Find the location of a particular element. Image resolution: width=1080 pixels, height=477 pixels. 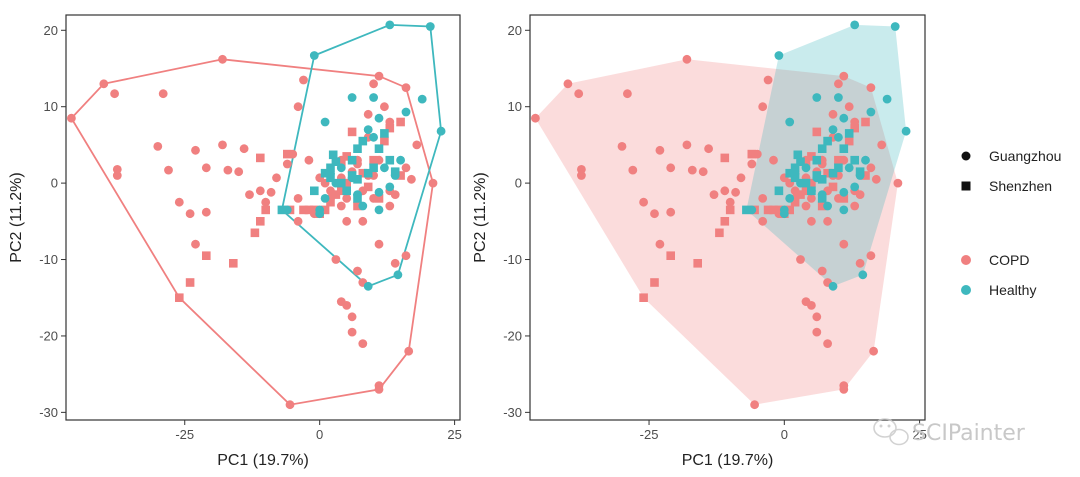

legend-label-shenzhen: Shenzhen is located at coordinates (1020, 186).